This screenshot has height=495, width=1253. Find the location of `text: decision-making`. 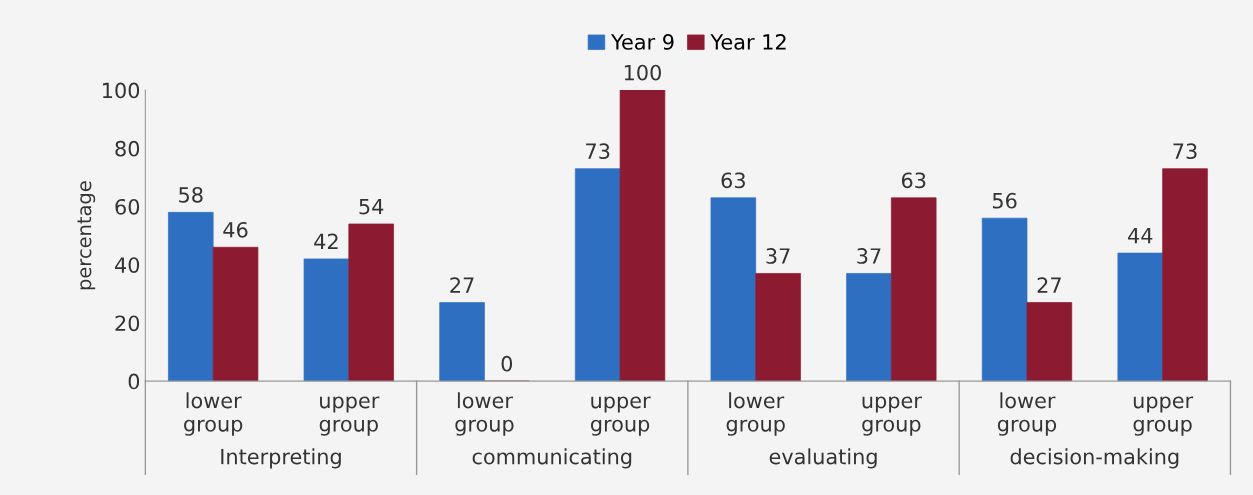

text: decision-making is located at coordinates (1094, 458).